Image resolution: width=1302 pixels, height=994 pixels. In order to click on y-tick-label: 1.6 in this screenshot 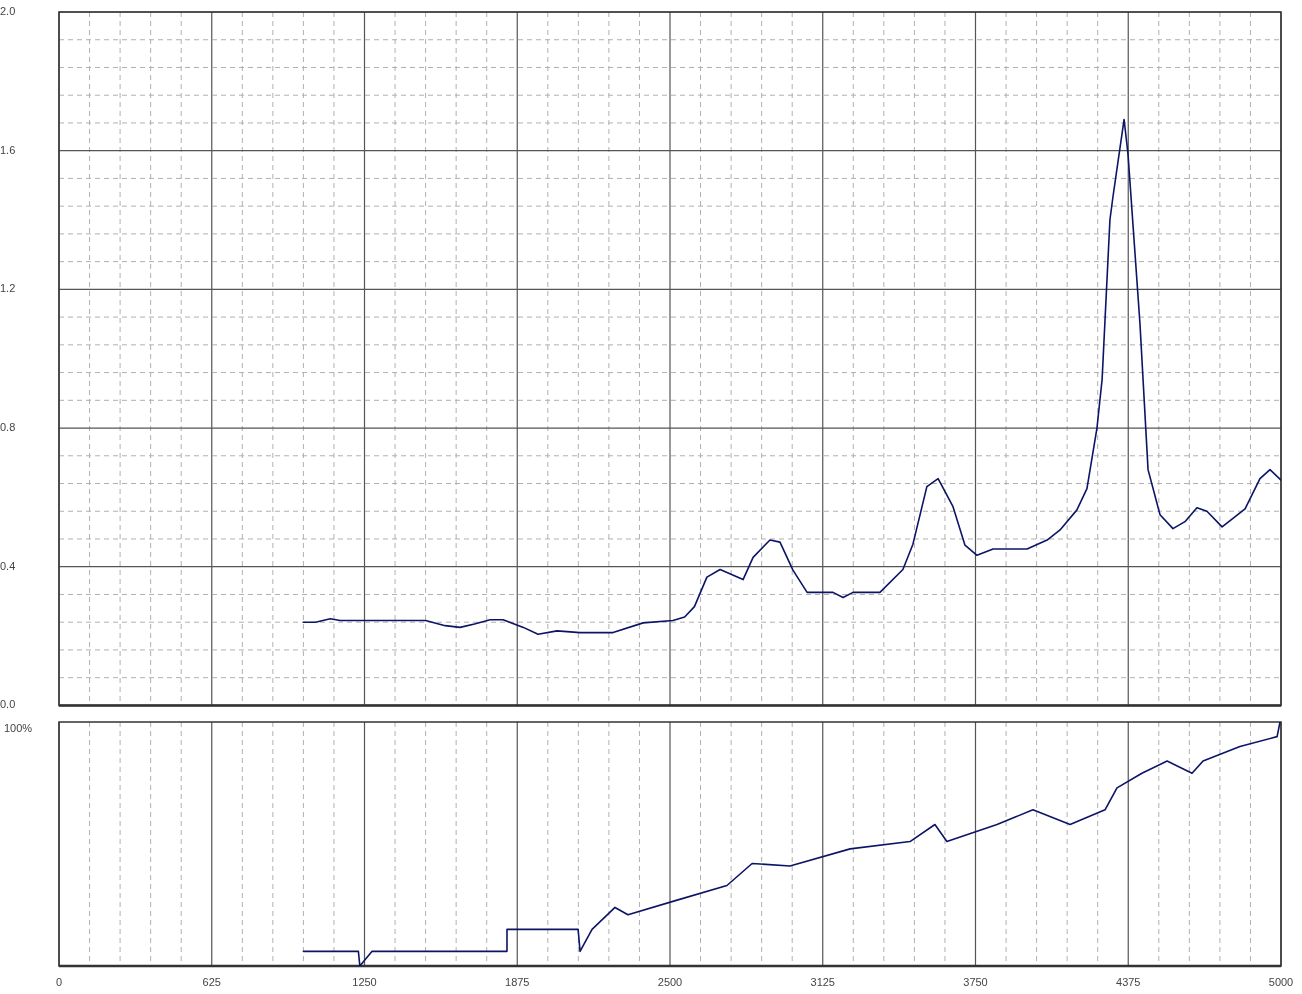, I will do `click(8, 149)`.